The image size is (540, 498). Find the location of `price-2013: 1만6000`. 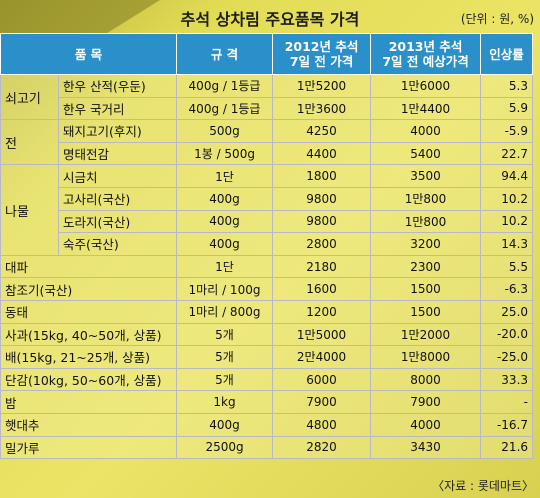

price-2013: 1만6000 is located at coordinates (426, 86).